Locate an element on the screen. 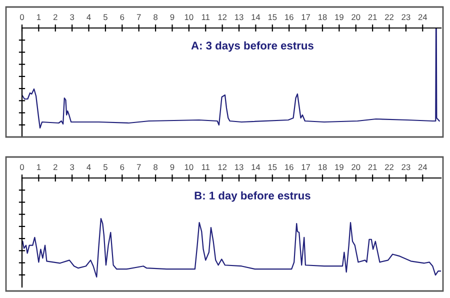 The width and height of the screenshot is (450, 298). annotation: A: 3 days before estrus is located at coordinates (252, 46).